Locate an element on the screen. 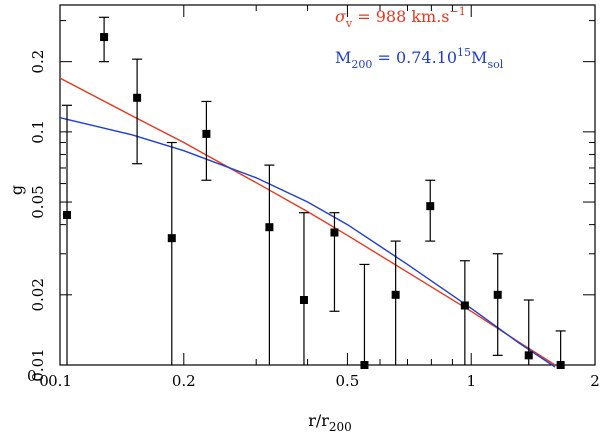 This screenshot has width=600, height=436. y-tick-label: 0.1 is located at coordinates (38, 132).